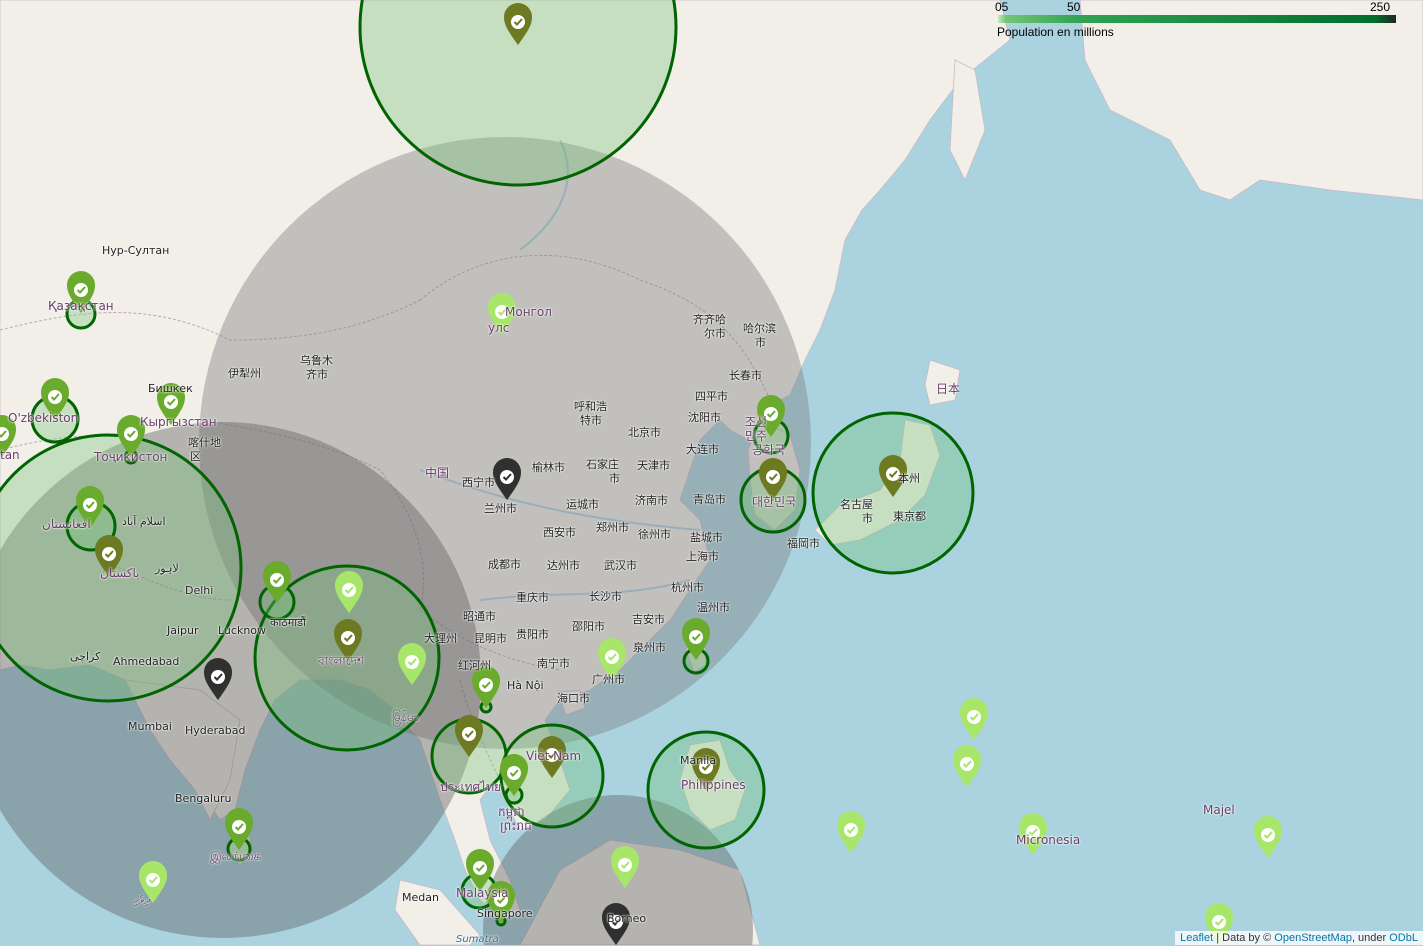 Image resolution: width=1423 pixels, height=946 pixels. I want to click on marker-indonesia, so click(616, 924).